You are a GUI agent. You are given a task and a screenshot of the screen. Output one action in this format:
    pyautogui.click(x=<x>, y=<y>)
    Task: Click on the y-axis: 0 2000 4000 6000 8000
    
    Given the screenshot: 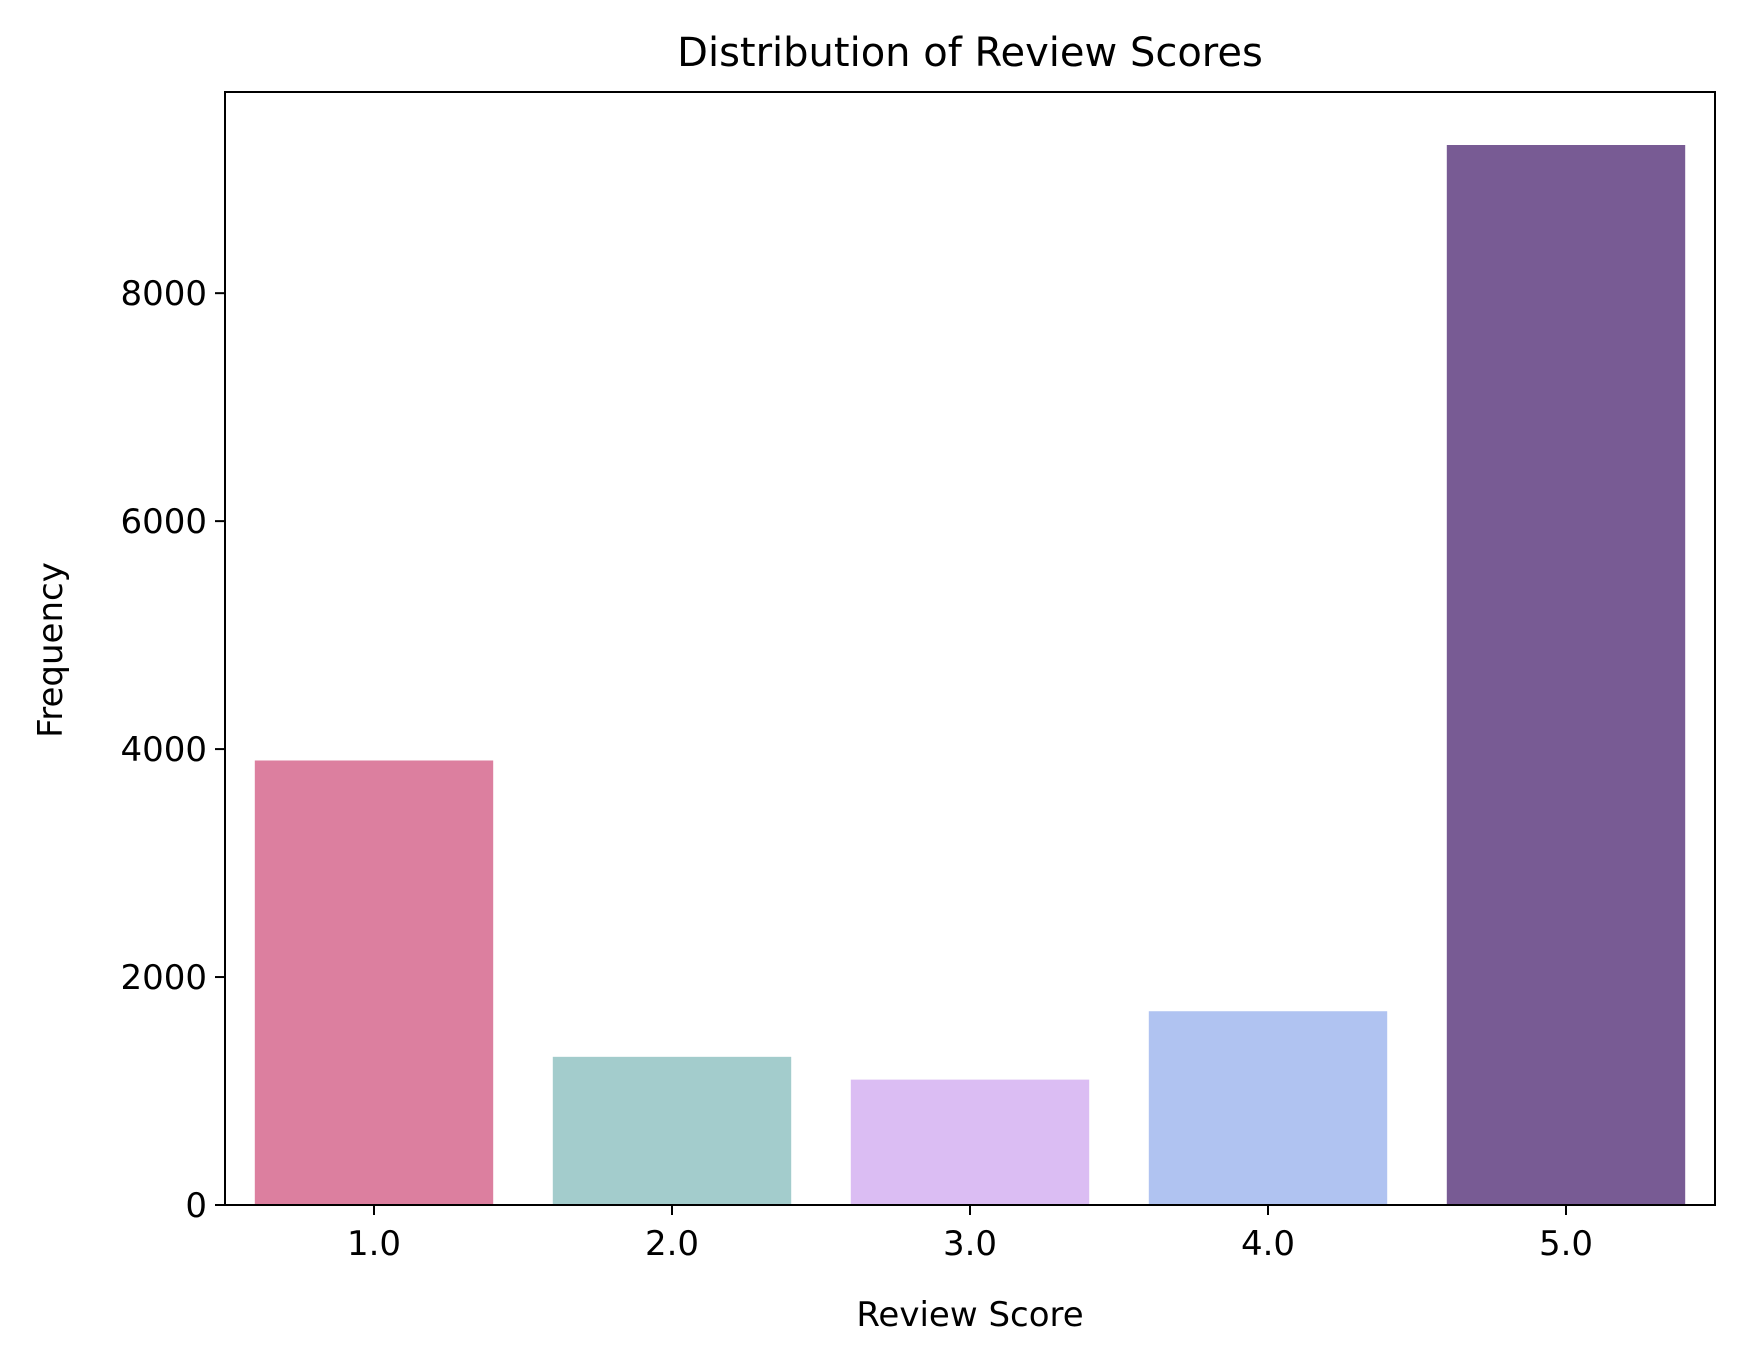 What is the action you would take?
    pyautogui.click(x=172, y=750)
    